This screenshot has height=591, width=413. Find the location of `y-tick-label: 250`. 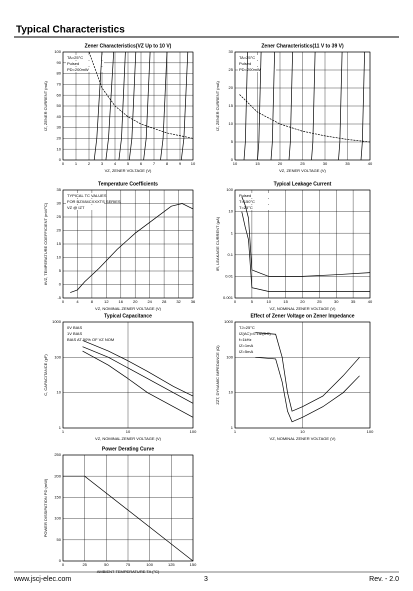

y-tick-label: 250 is located at coordinates (57, 454).